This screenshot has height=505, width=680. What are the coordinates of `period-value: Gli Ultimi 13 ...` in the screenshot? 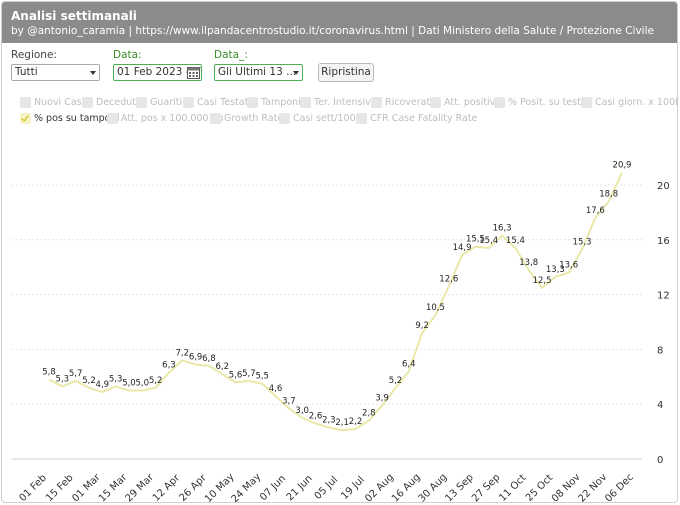 It's located at (257, 72).